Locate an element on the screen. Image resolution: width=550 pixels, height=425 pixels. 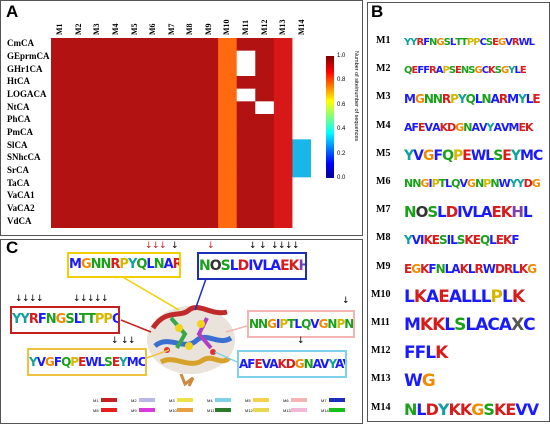
connector-lines is located at coordinates (184, 319).